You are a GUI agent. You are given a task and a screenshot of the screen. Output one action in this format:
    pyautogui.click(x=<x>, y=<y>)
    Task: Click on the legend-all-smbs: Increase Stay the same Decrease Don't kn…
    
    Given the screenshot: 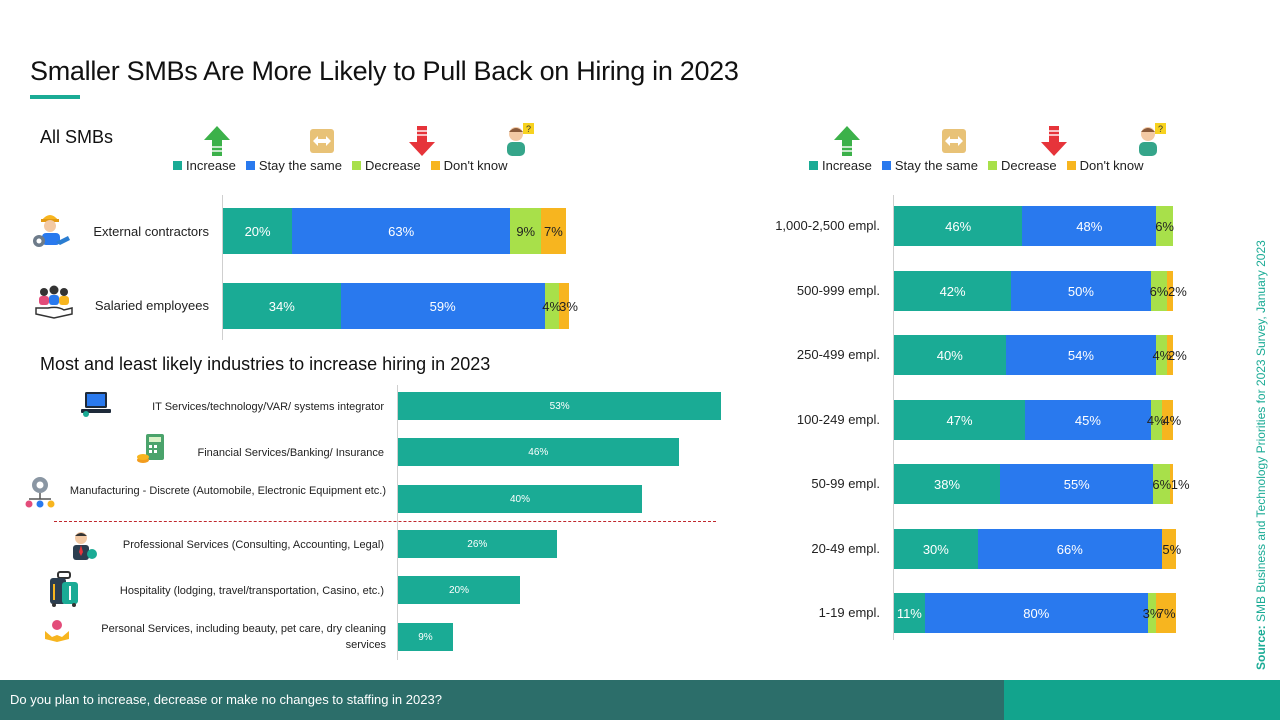 What is the action you would take?
    pyautogui.click(x=340, y=165)
    